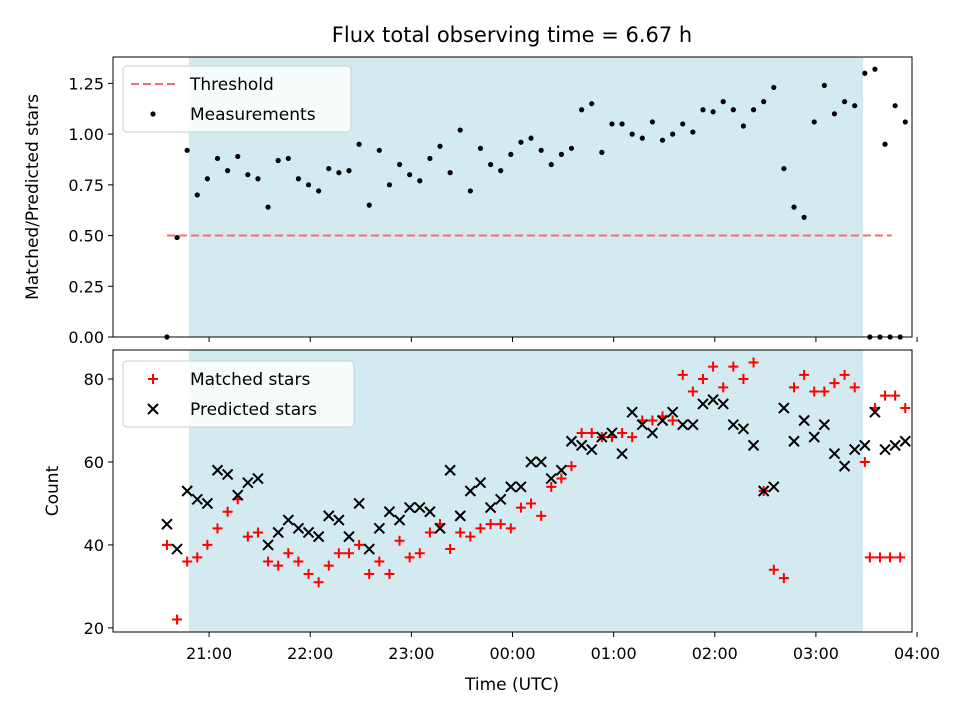 This screenshot has width=960, height=720. I want to click on ratio-legend: Threshold Measurements, so click(237, 99).